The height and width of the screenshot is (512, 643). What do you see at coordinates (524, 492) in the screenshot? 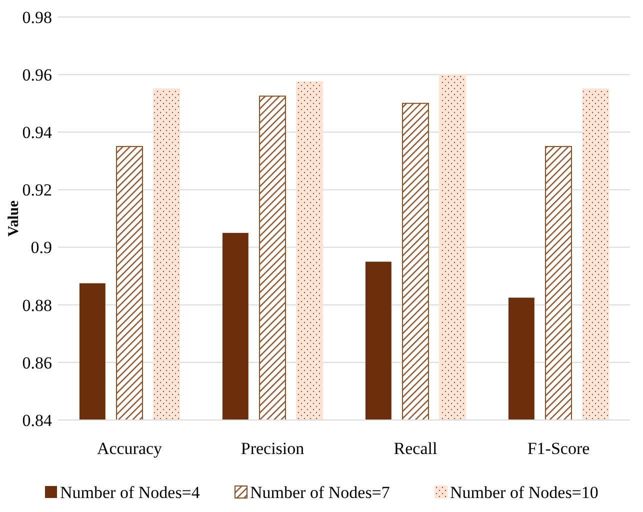
I see `legend-label: Number of Nodes=10` at bounding box center [524, 492].